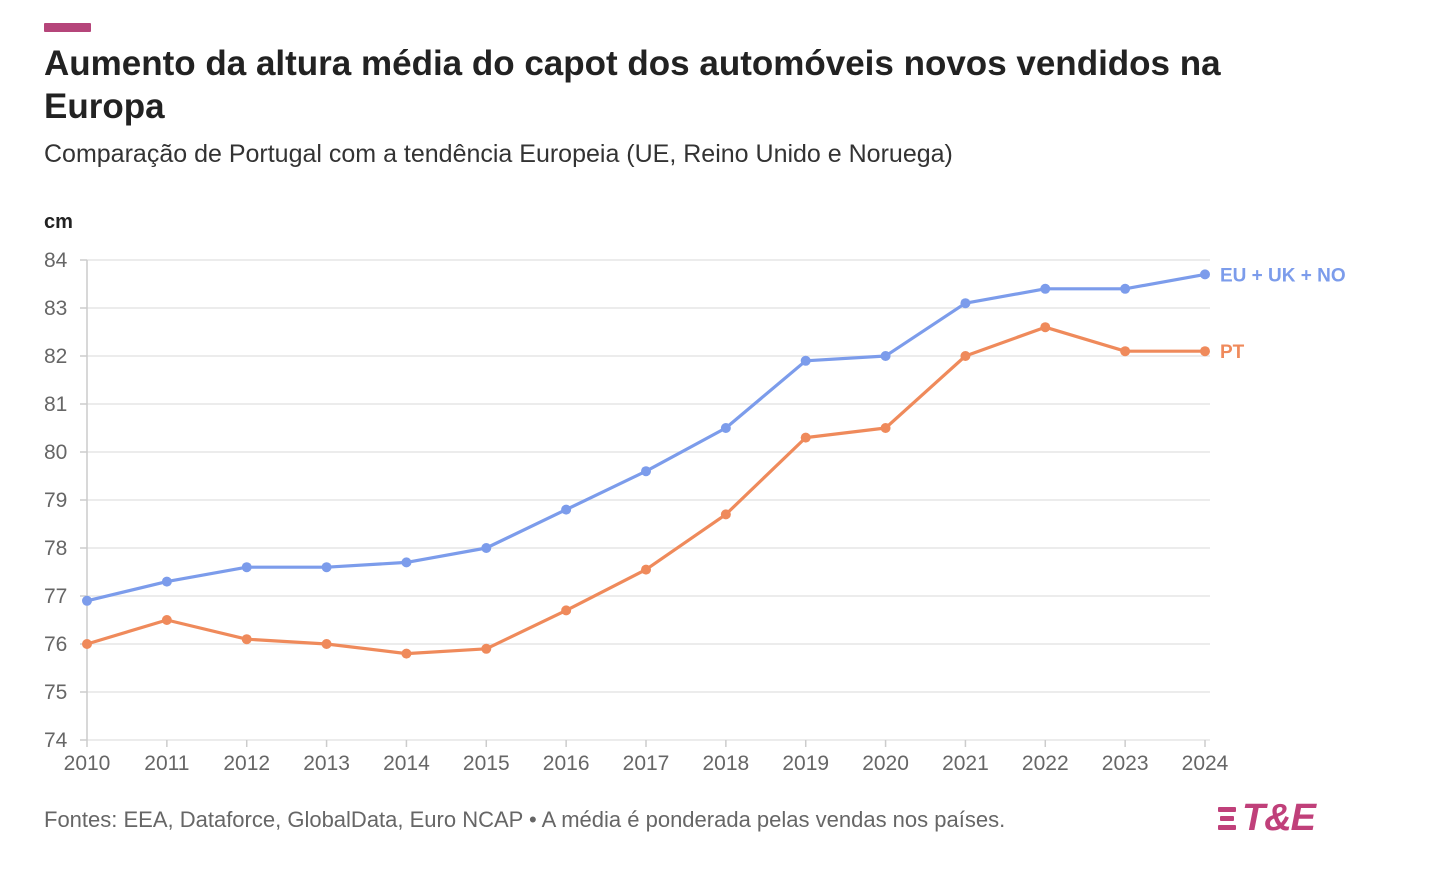  I want to click on y-tick-label: 74, so click(56, 740).